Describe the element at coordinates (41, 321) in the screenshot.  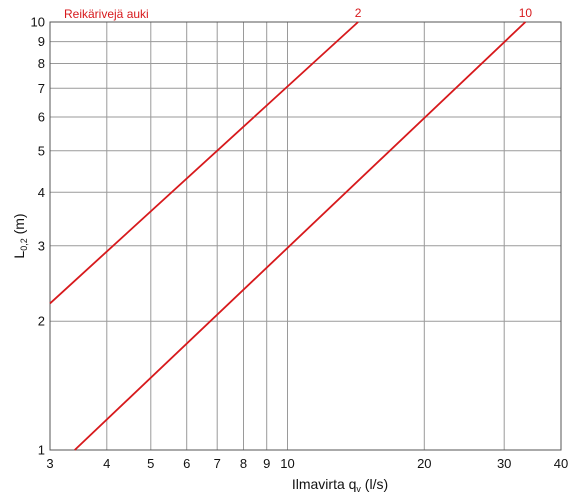
I see `y-tick-label: 2` at that location.